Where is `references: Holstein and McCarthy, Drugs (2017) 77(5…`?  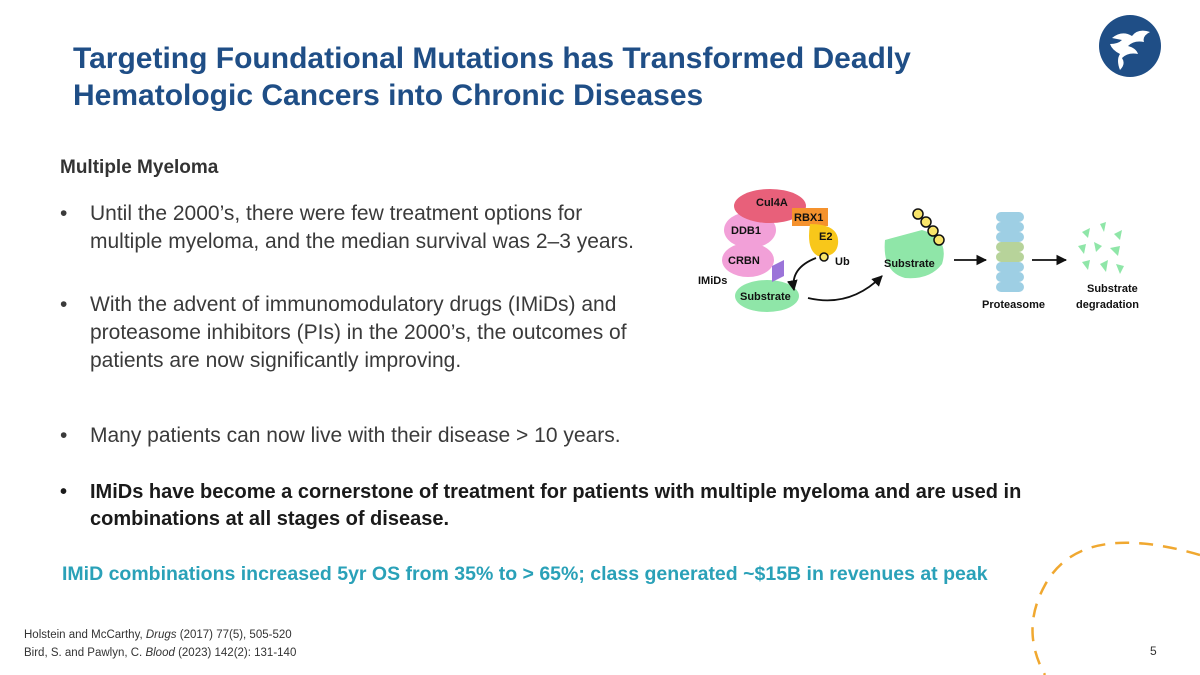
references: Holstein and McCarthy, Drugs (2017) 77(5… is located at coordinates (160, 644).